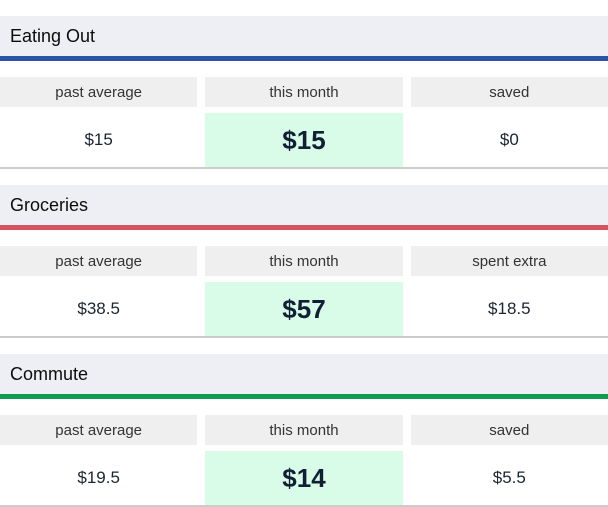  I want to click on column-header-delta: spent extra, so click(509, 261).